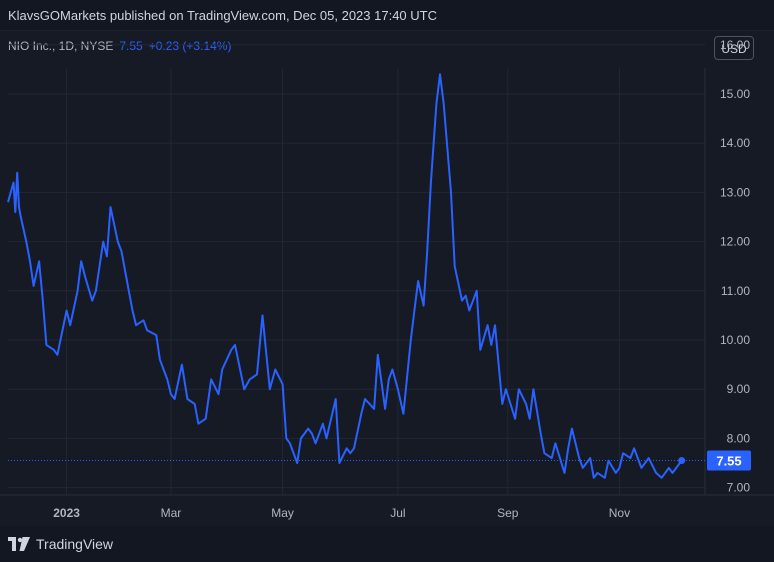 Image resolution: width=774 pixels, height=562 pixels. I want to click on currency-button: USD, so click(734, 48).